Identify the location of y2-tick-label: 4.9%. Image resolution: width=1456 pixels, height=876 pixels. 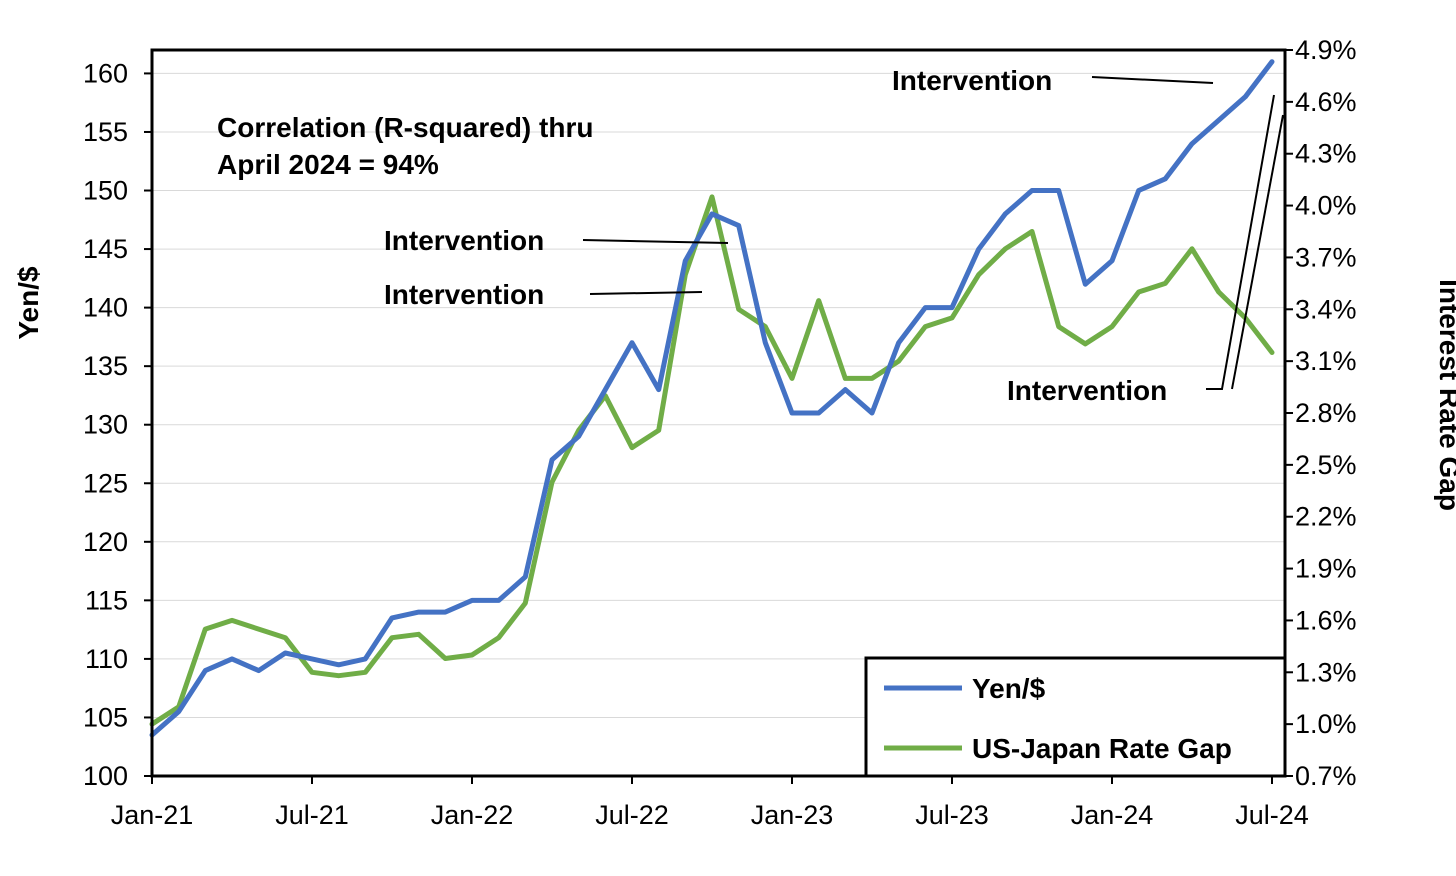
(1326, 50).